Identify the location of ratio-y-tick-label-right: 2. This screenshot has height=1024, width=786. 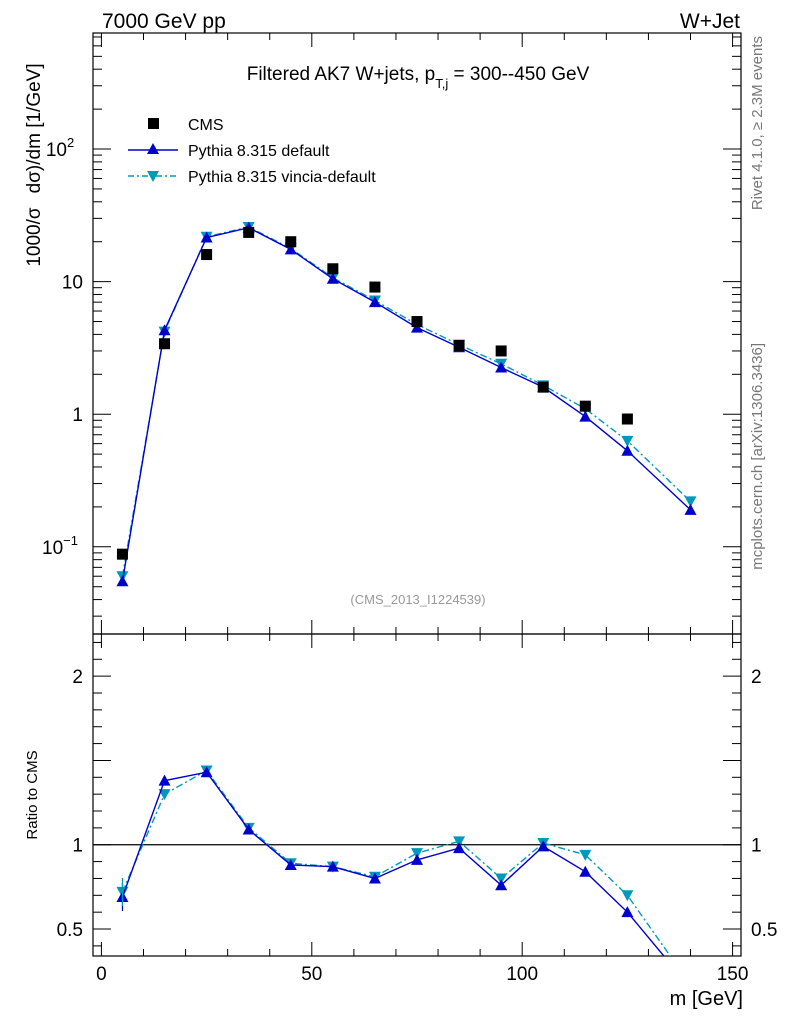
(756, 677).